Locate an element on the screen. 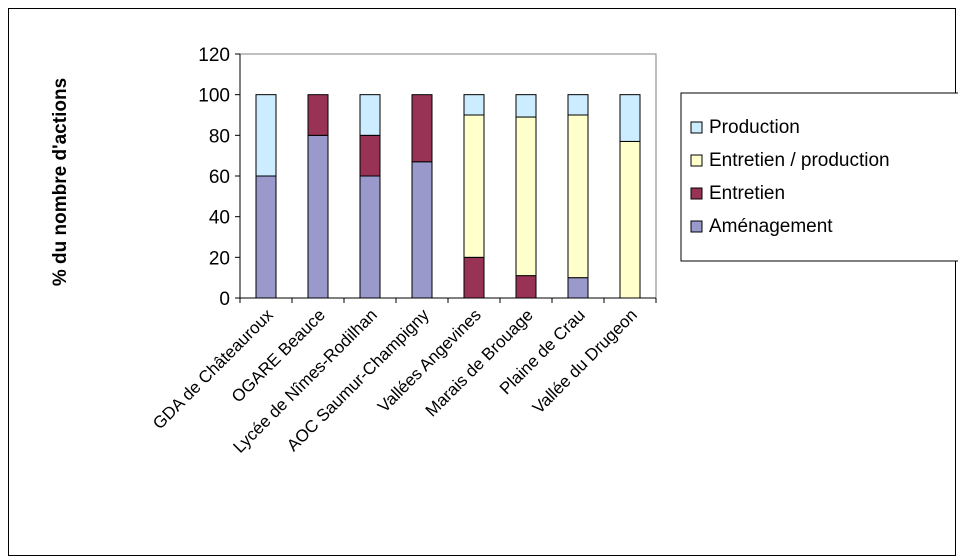 The height and width of the screenshot is (560, 958). legend-label: Production is located at coordinates (754, 127).